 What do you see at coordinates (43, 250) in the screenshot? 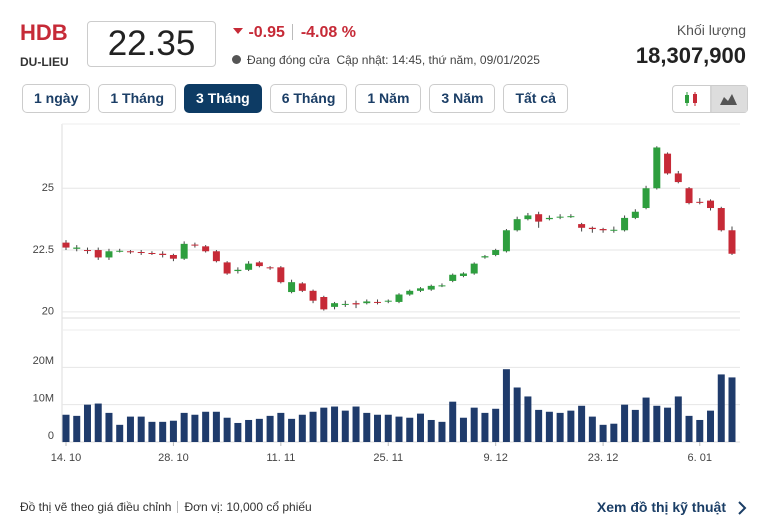
I see `y-tick-label: 22.5` at bounding box center [43, 250].